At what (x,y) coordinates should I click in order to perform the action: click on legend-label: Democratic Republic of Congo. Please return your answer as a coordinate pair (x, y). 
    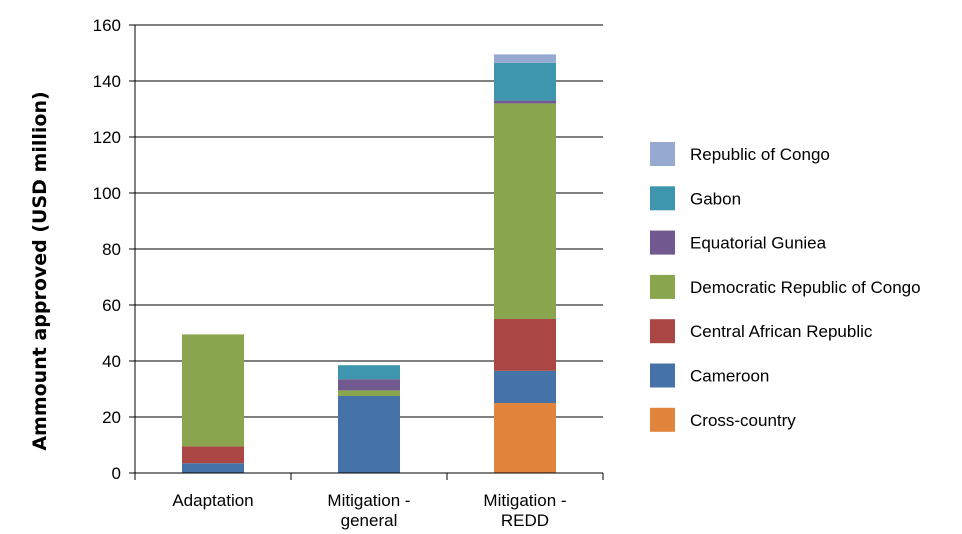
    Looking at the image, I should click on (805, 287).